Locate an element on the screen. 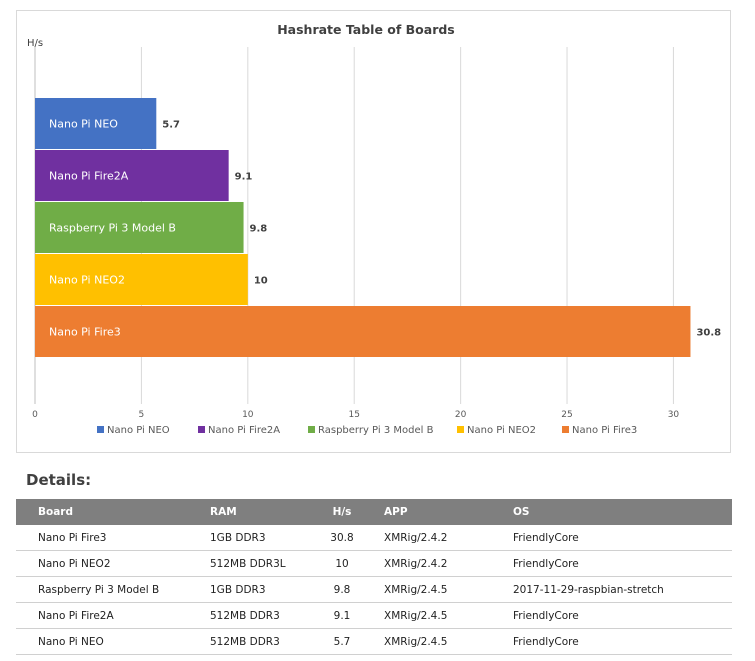 Image resolution: width=755 pixels, height=661 pixels. x-tick-label: 0 is located at coordinates (35, 415).